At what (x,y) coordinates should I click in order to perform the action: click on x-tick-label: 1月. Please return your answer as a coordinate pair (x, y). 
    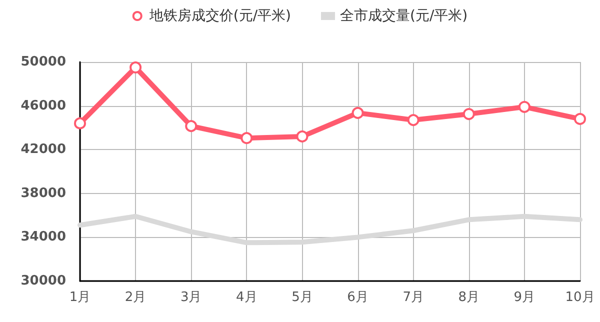
    Looking at the image, I should click on (80, 297).